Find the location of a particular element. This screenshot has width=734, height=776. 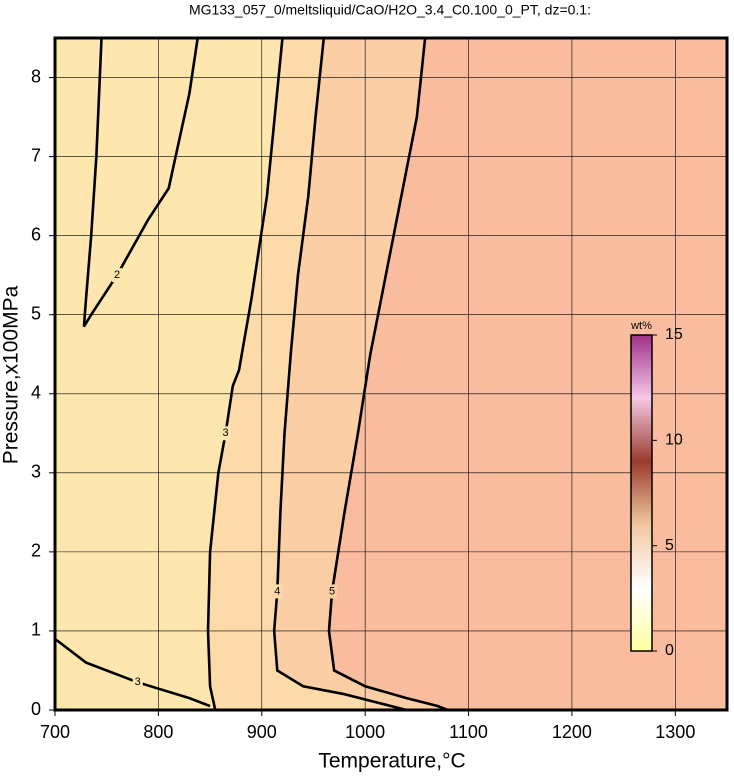

y-tick-label: 7 is located at coordinates (36, 155).